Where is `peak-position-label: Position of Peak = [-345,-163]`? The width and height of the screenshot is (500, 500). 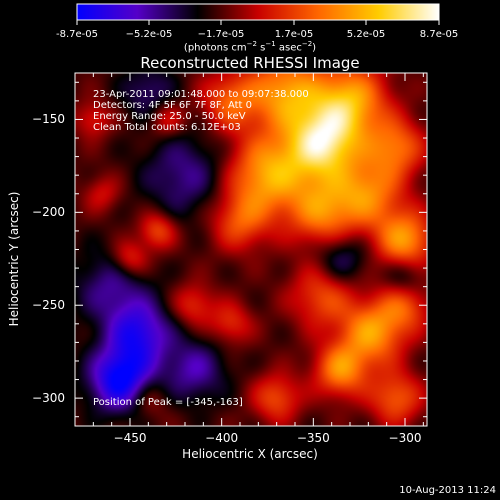 peak-position-label: Position of Peak = [-345,-163] is located at coordinates (168, 402).